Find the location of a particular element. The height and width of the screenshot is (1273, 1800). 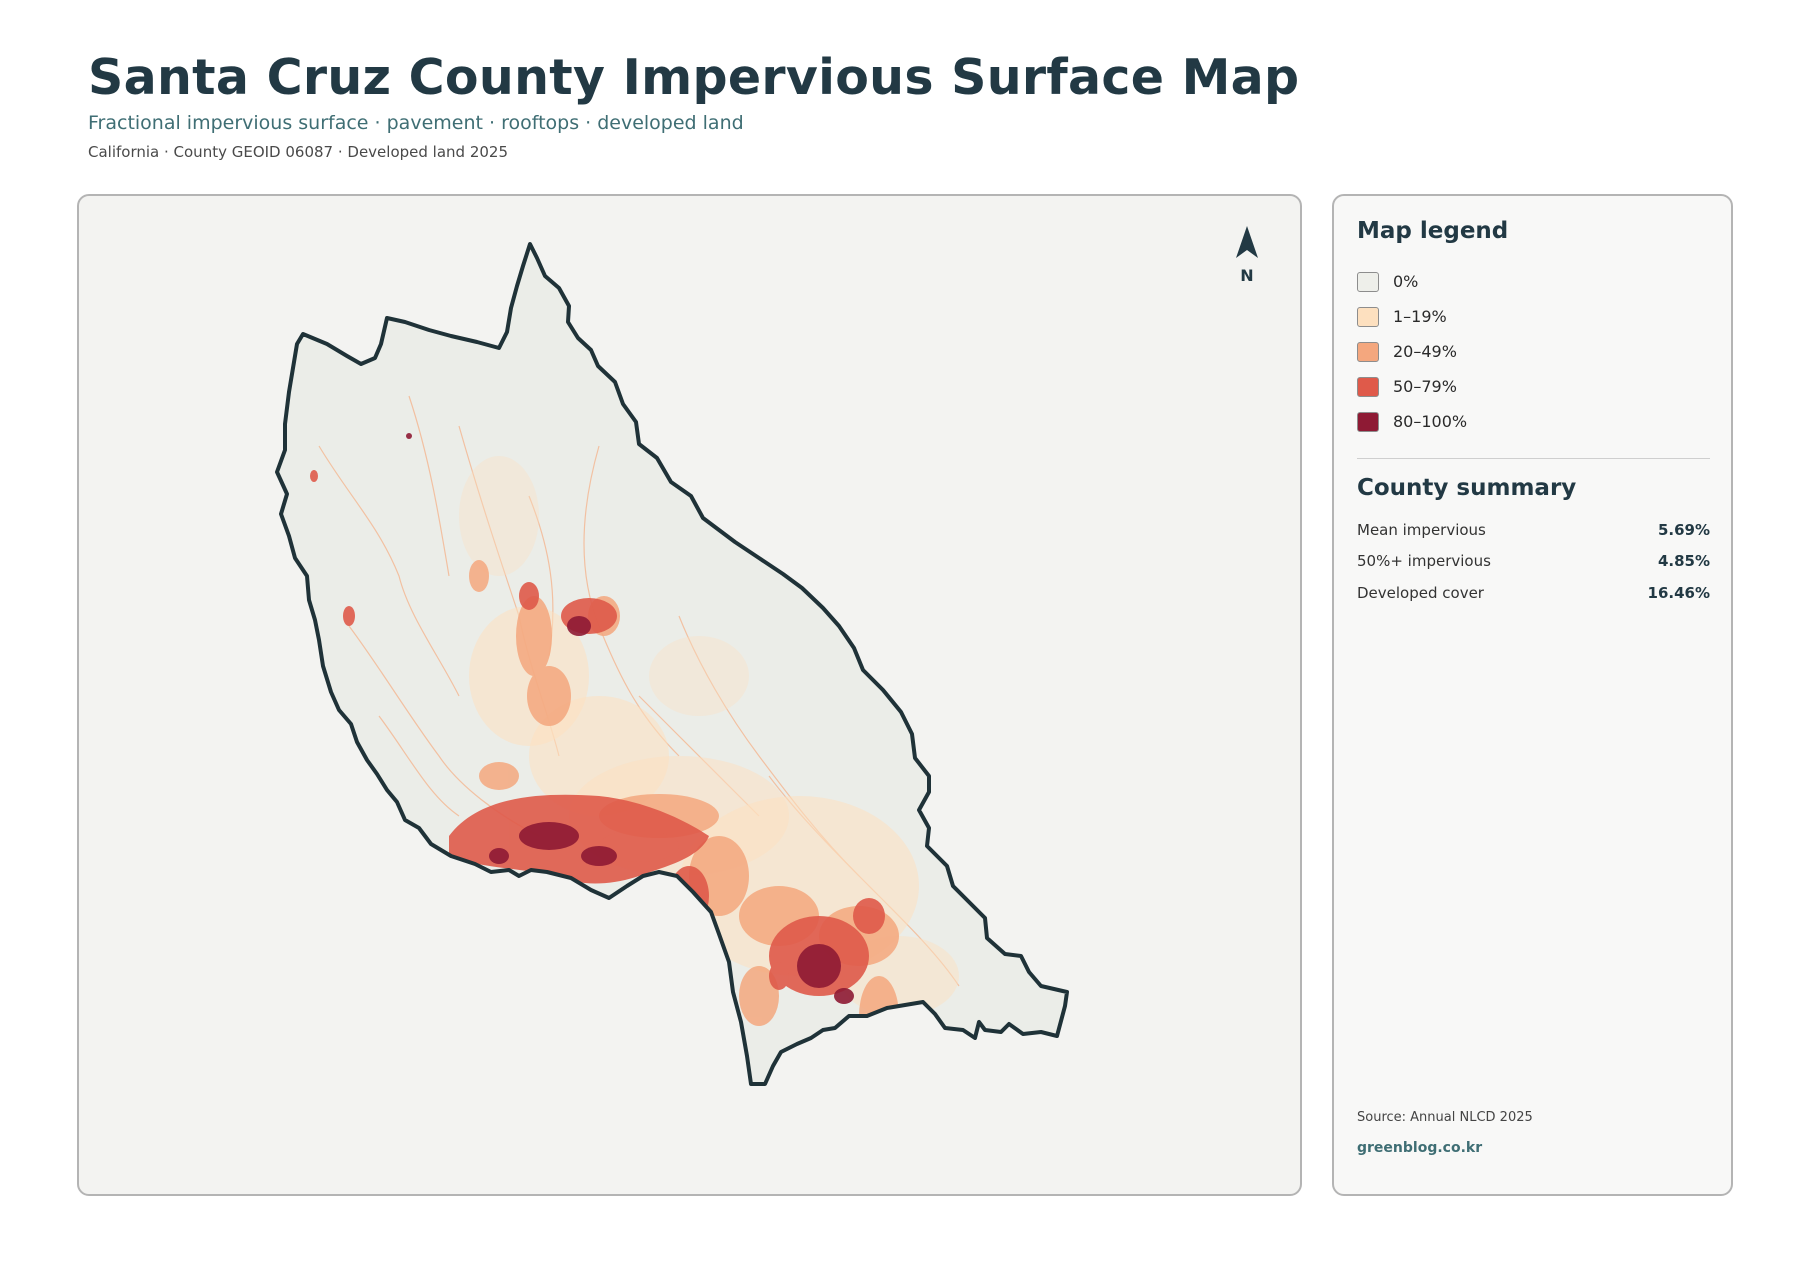

legend-item-1-19: 1–19% is located at coordinates (1412, 316).